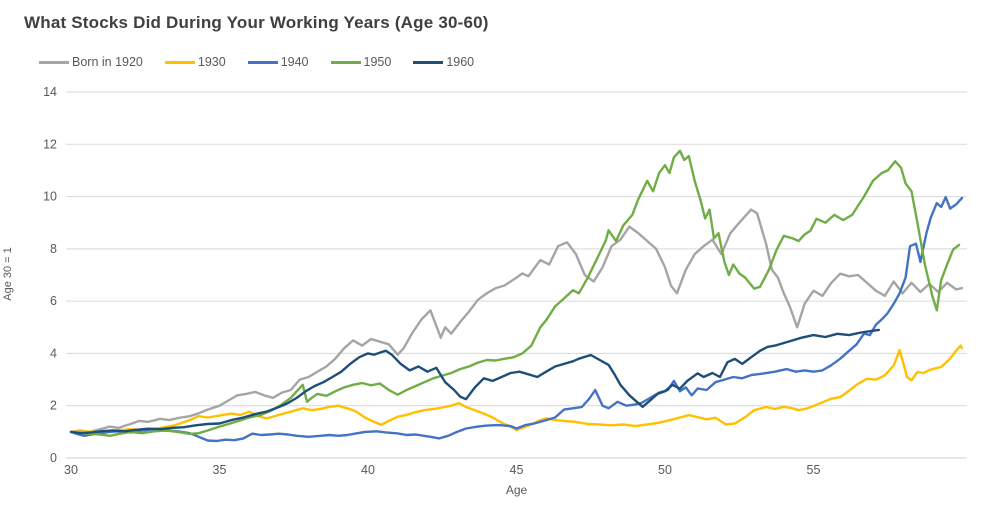 The width and height of the screenshot is (981, 521). What do you see at coordinates (517, 470) in the screenshot?
I see `x-tick-label: 45` at bounding box center [517, 470].